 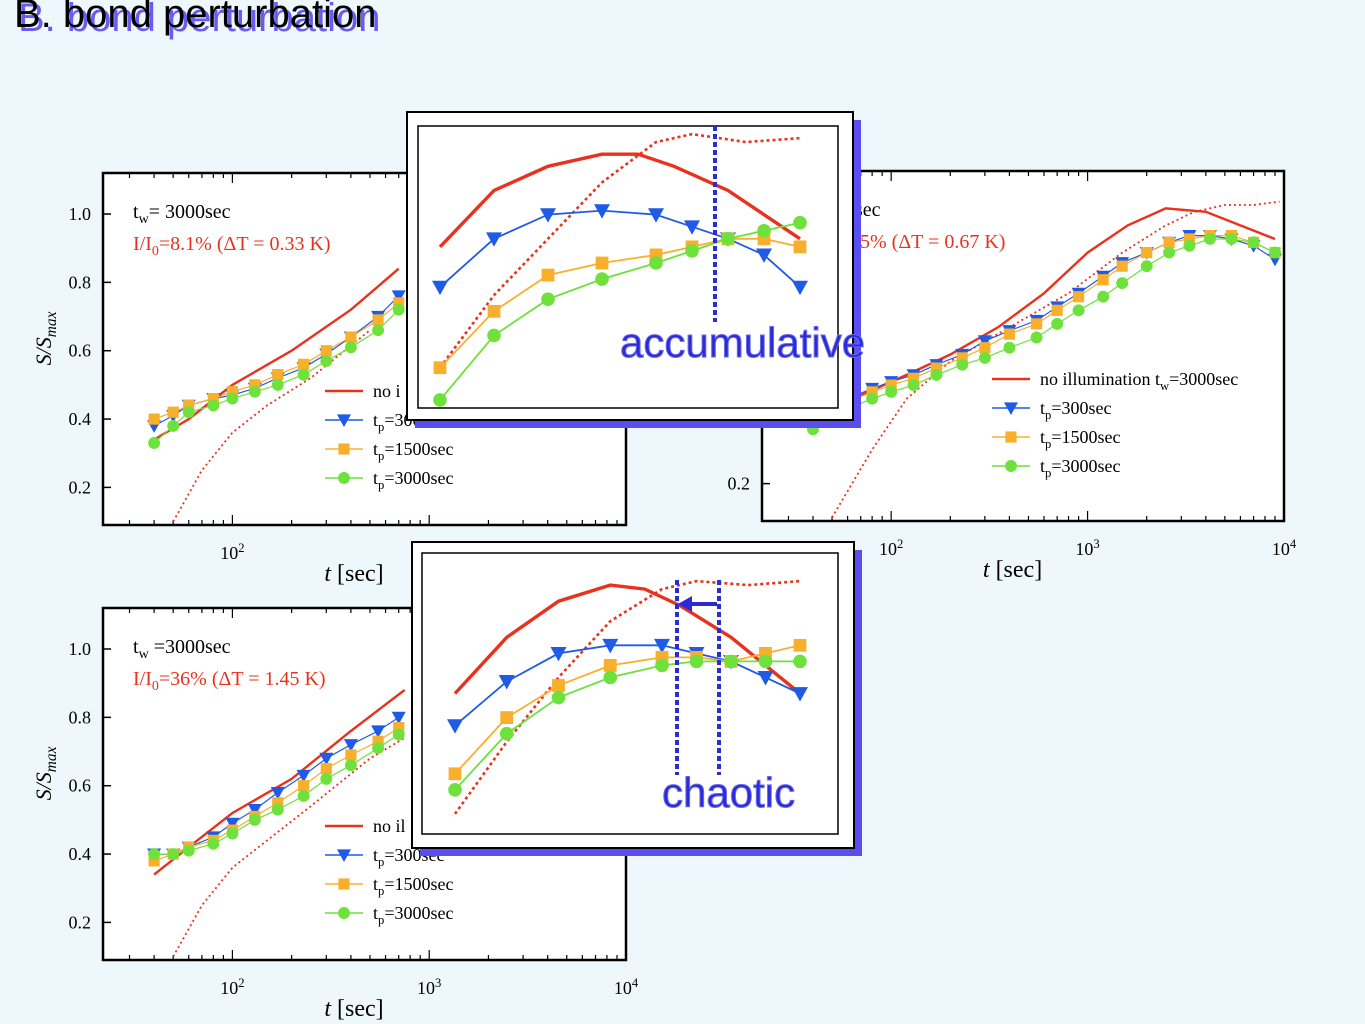 What do you see at coordinates (413, 915) in the screenshot?
I see `legend-label: tp=3000sec` at bounding box center [413, 915].